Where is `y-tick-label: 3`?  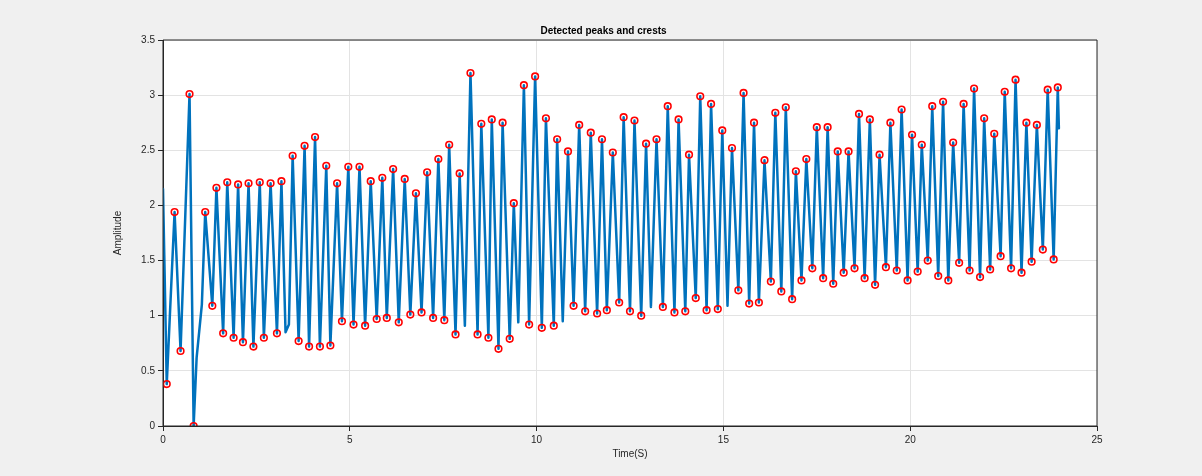
y-tick-label: 3 is located at coordinates (152, 94).